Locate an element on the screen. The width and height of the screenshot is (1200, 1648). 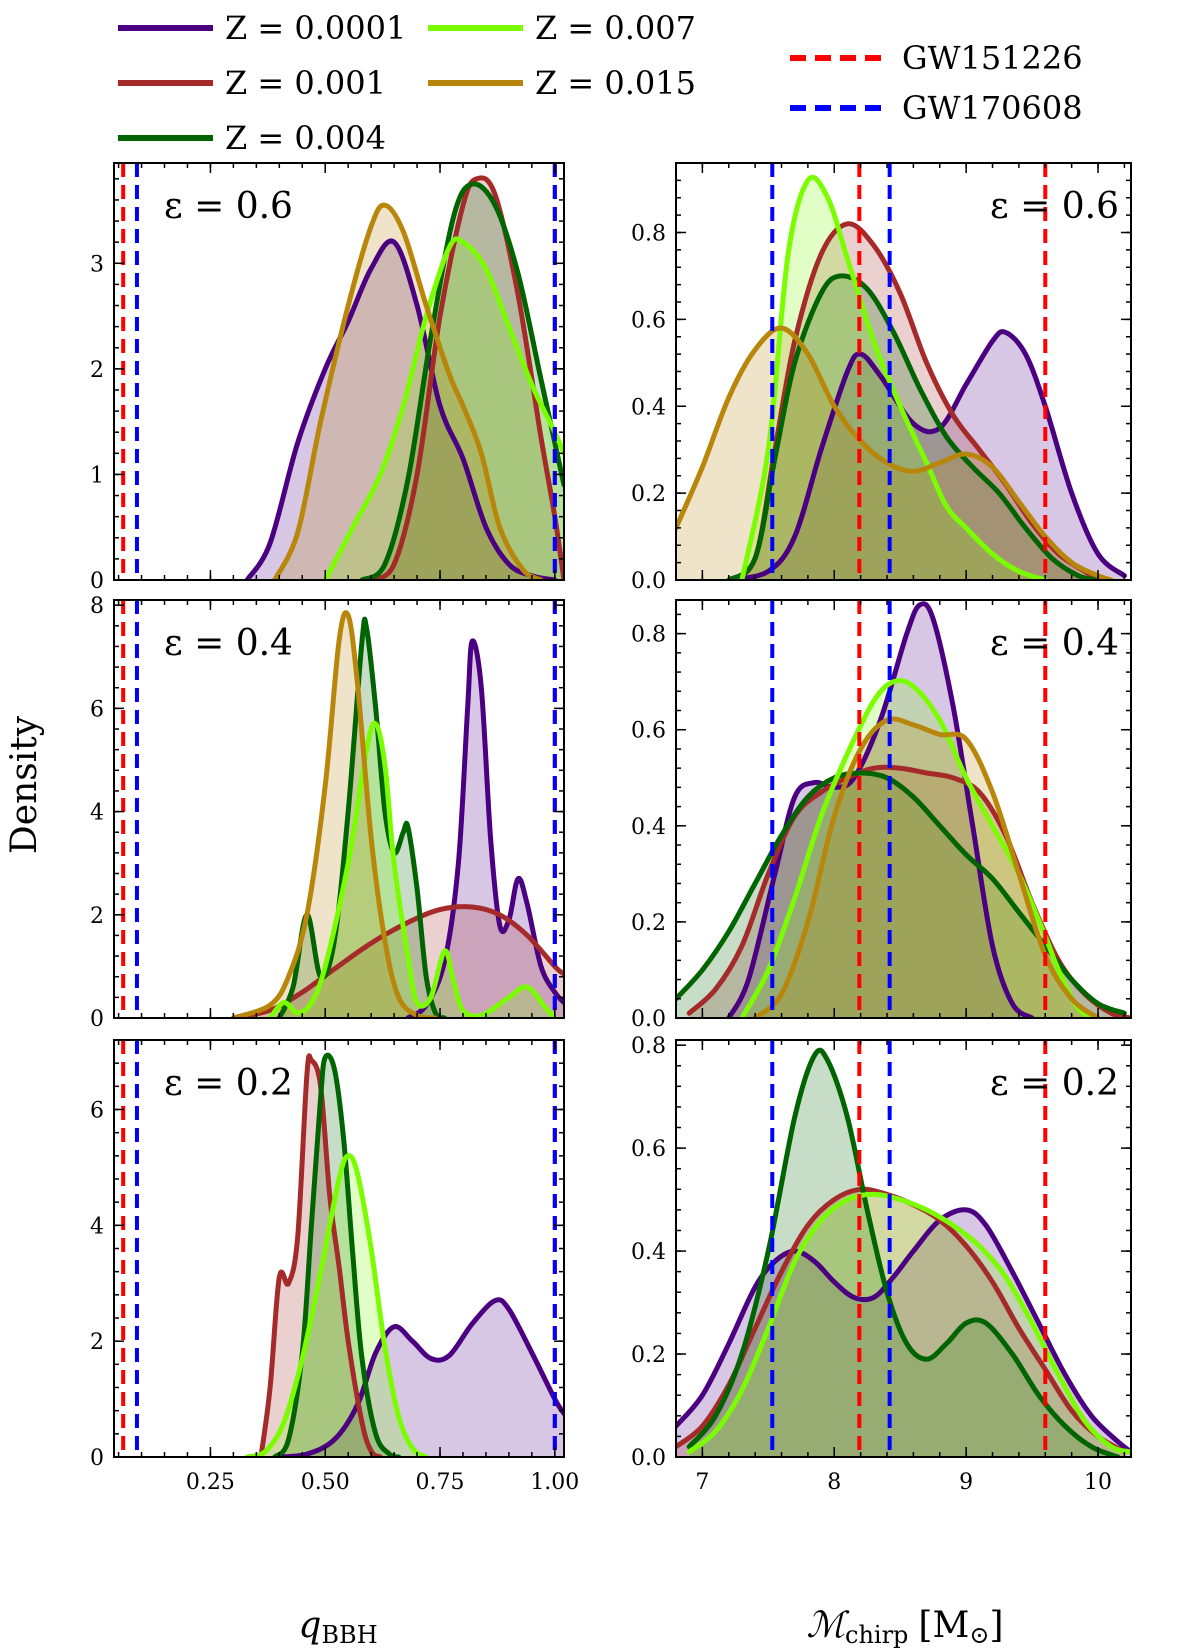
lines-q-eps06 is located at coordinates (404, 377).